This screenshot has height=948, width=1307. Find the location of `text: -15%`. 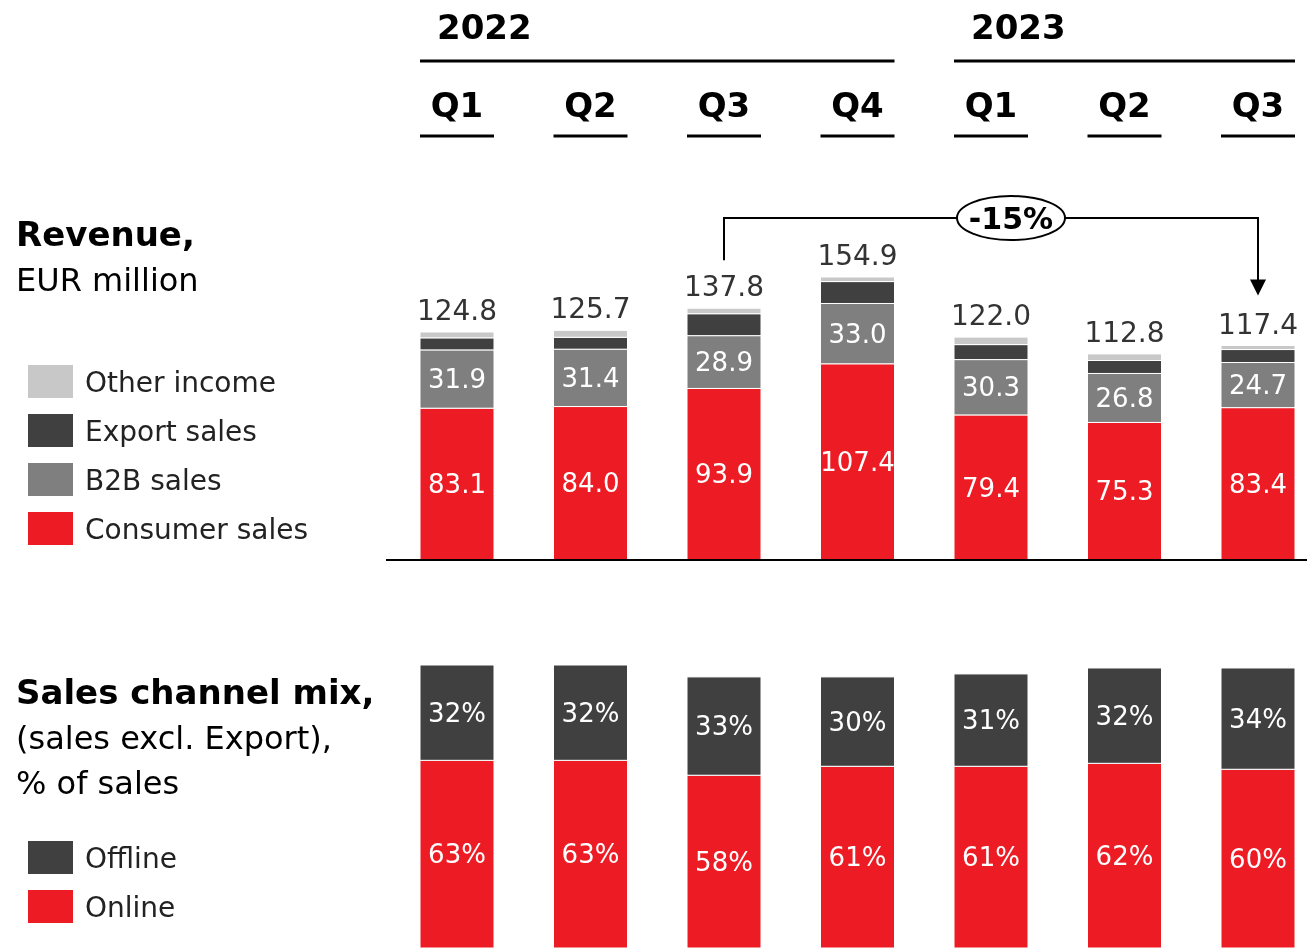

text: -15% is located at coordinates (1011, 218).